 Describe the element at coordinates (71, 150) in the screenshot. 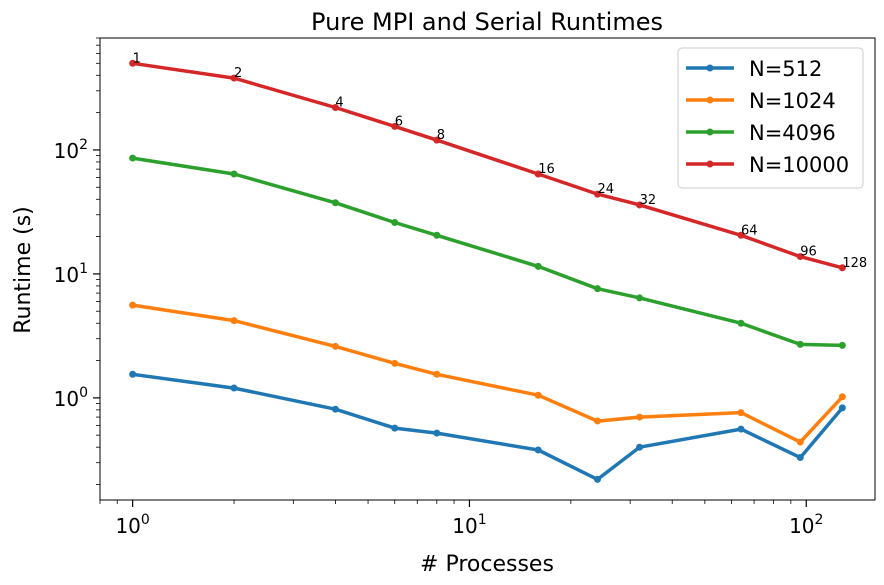

I see `y-tick-label: 10²` at that location.